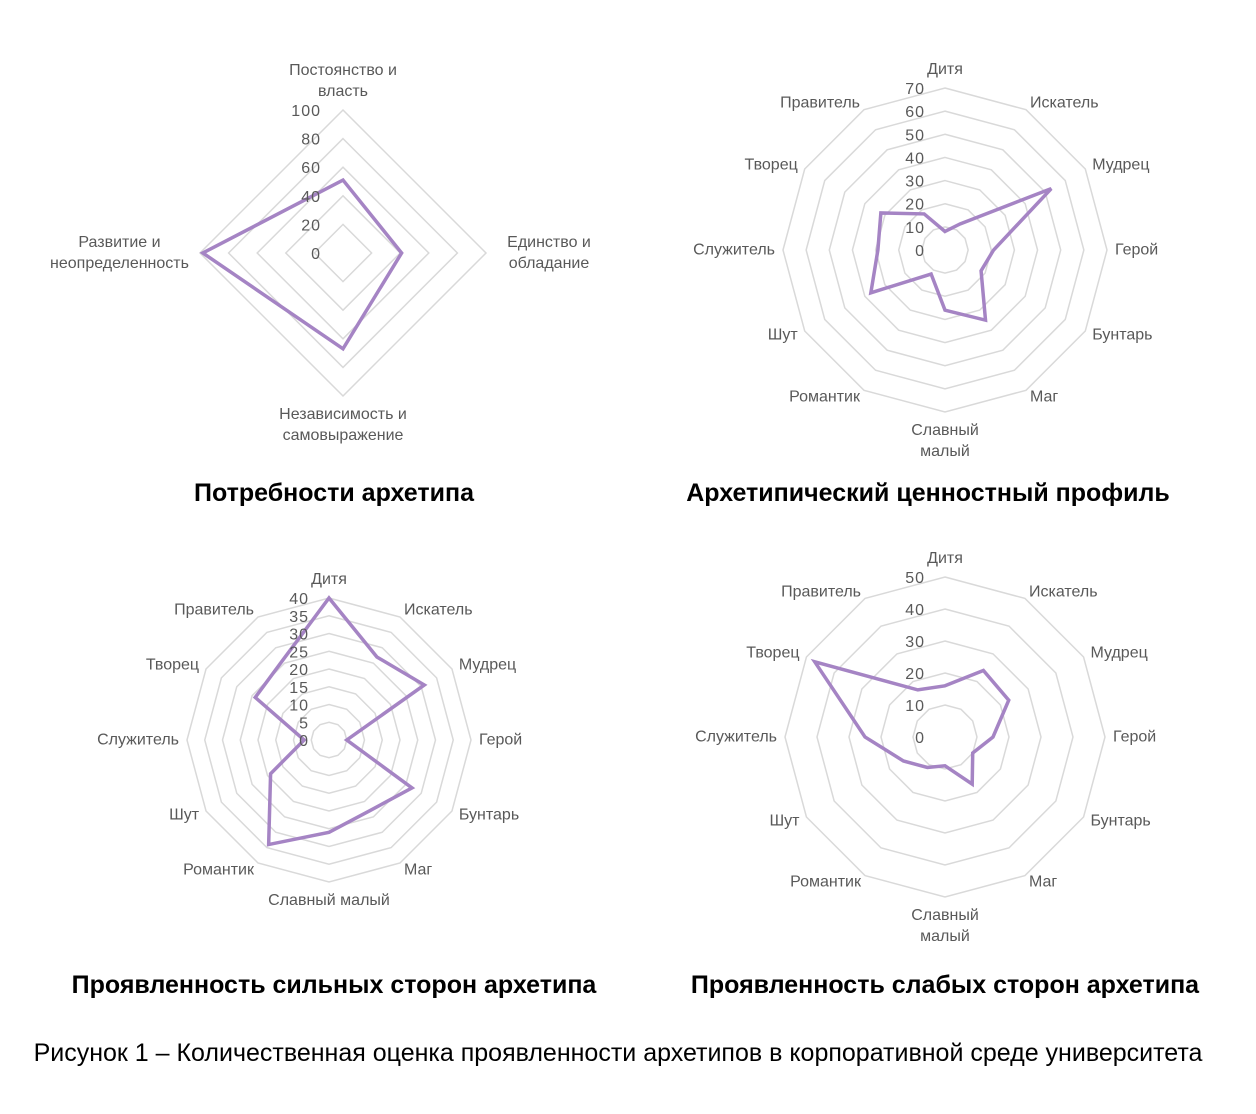  What do you see at coordinates (311, 140) in the screenshot?
I see `tick-label: 80` at bounding box center [311, 140].